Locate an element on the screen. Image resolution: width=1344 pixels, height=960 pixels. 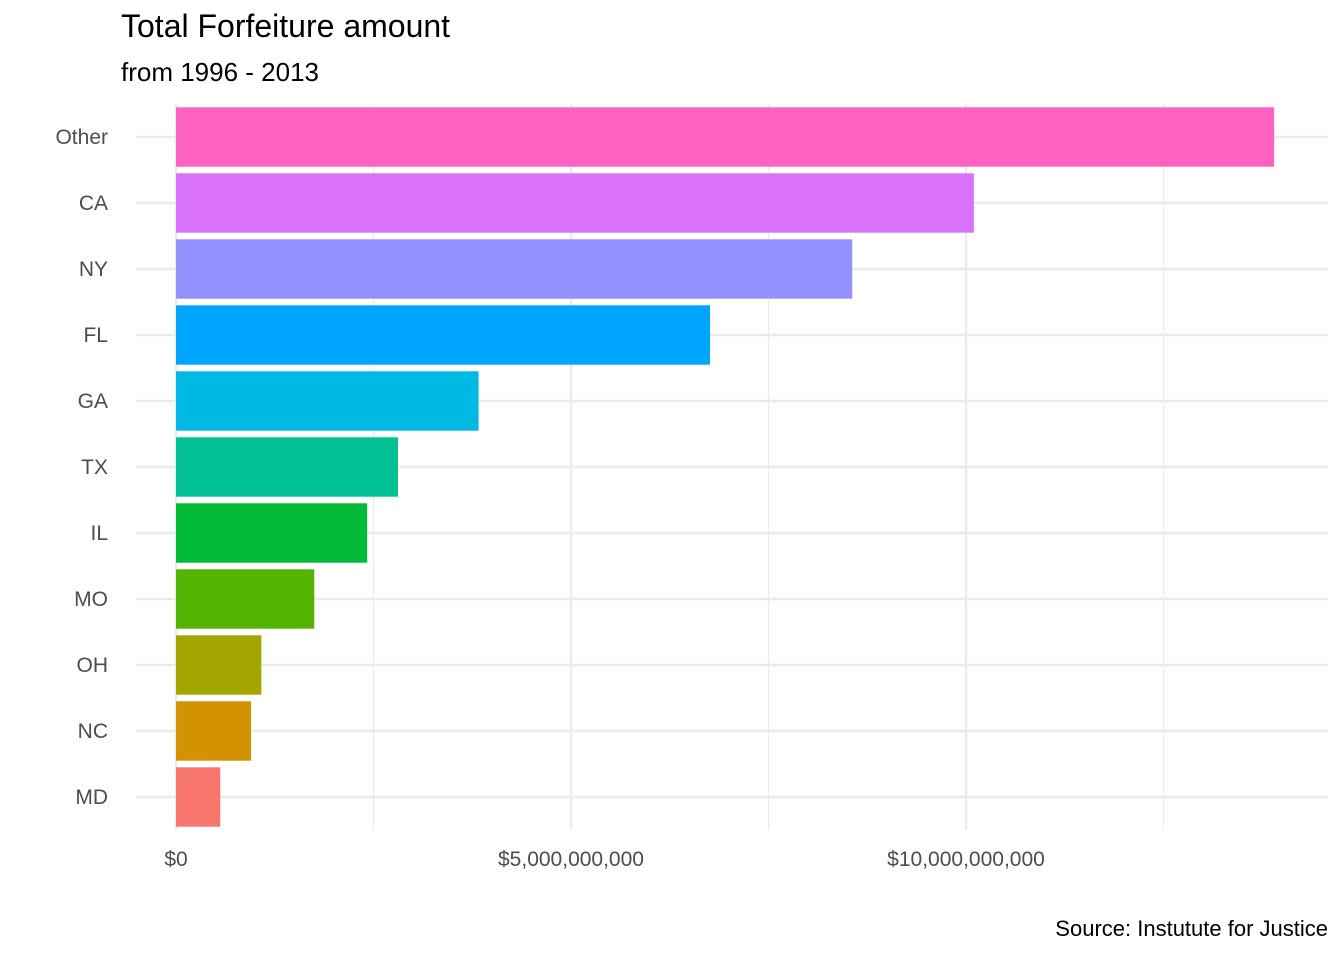
bar-il is located at coordinates (272, 533).